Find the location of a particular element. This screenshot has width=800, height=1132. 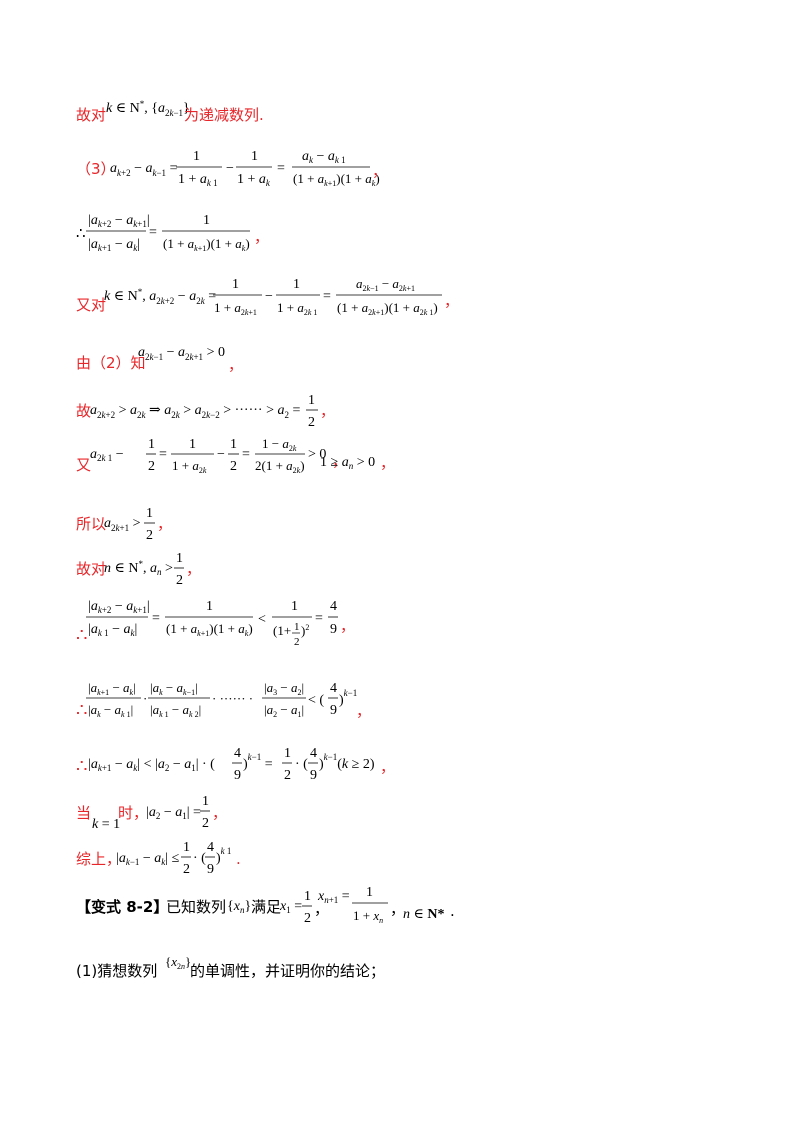

frac-num: |ak+2 − ak+1| is located at coordinates (119, 221).